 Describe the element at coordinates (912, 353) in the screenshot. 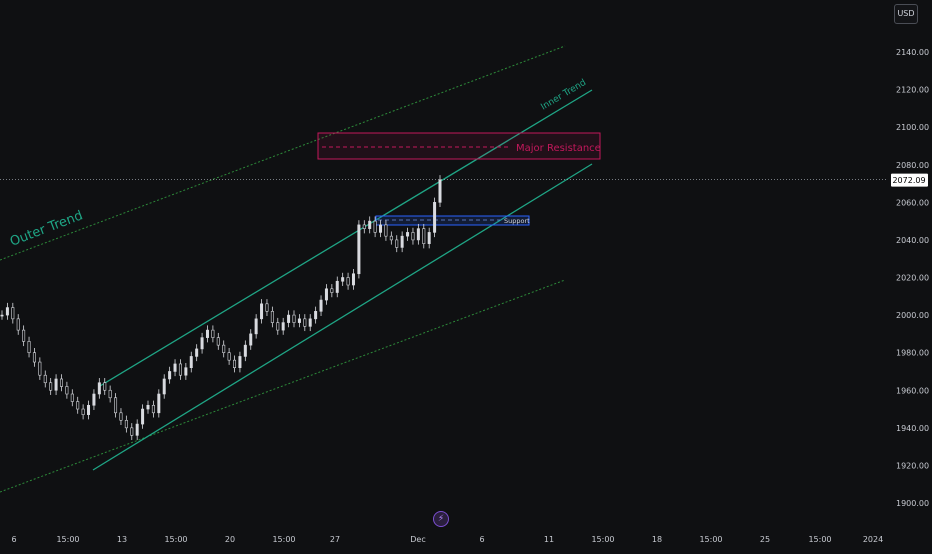

I see `y-tick-label: 1980.00` at that location.